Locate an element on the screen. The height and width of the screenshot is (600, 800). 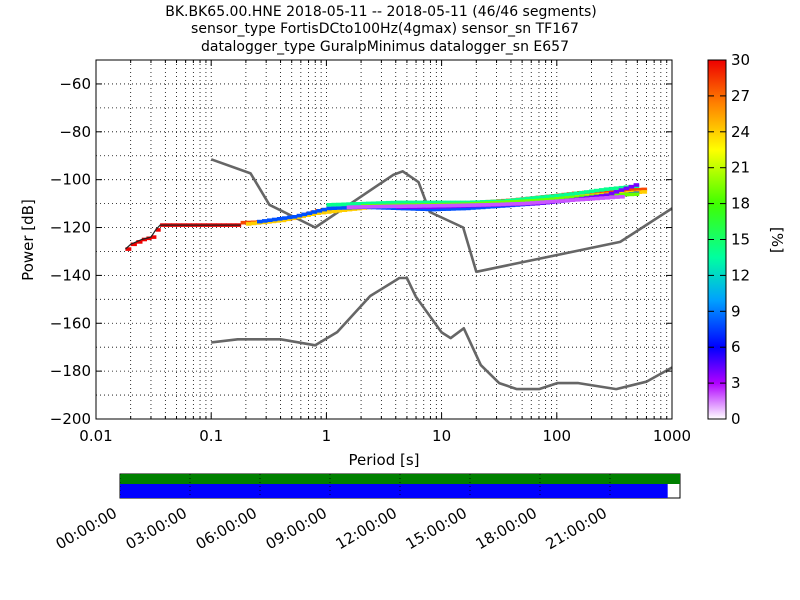
colorbar: 0 3 6 9 12 15 18 21 24 27 30 [%] is located at coordinates (746, 239).